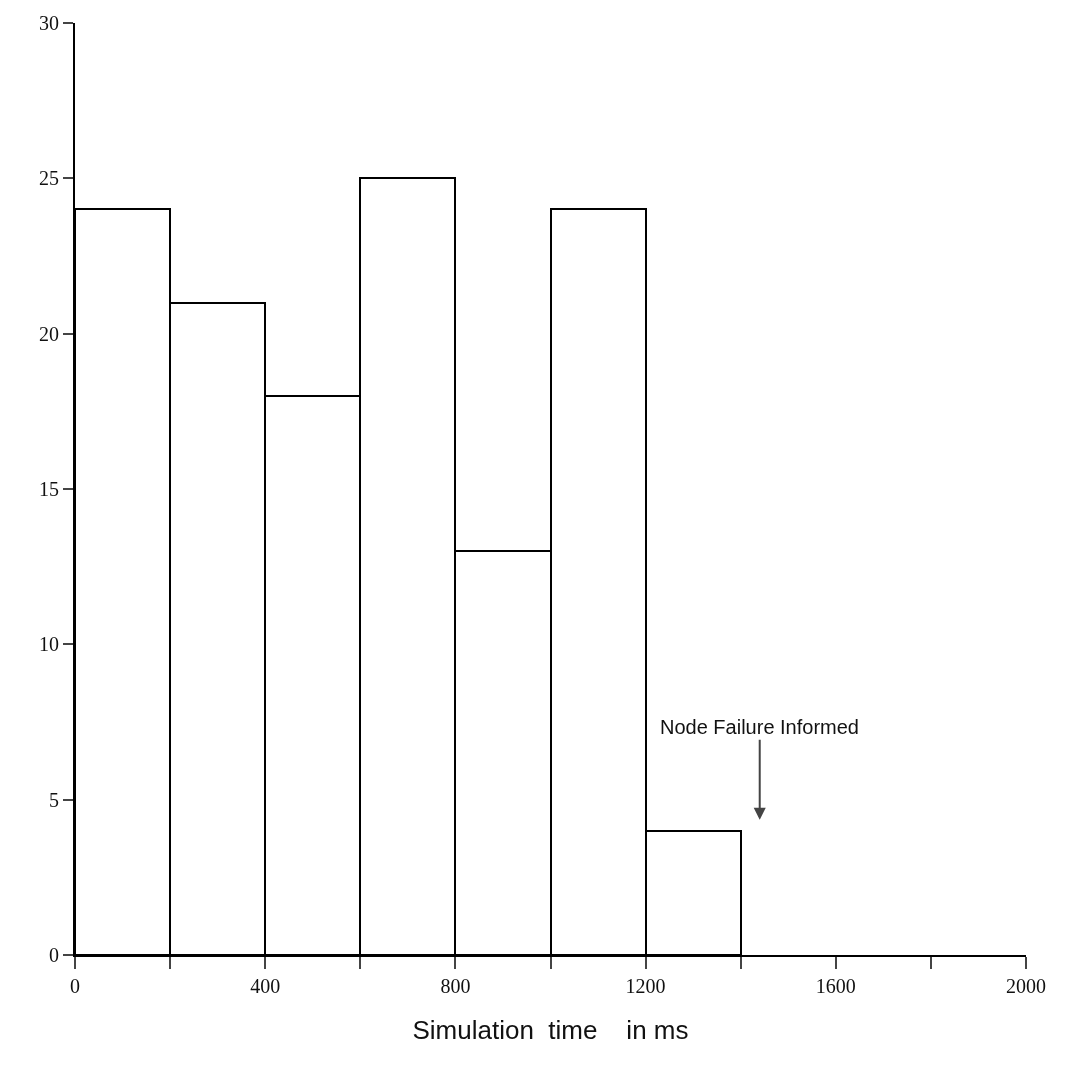  I want to click on y-tick-label: 5, so click(54, 799).